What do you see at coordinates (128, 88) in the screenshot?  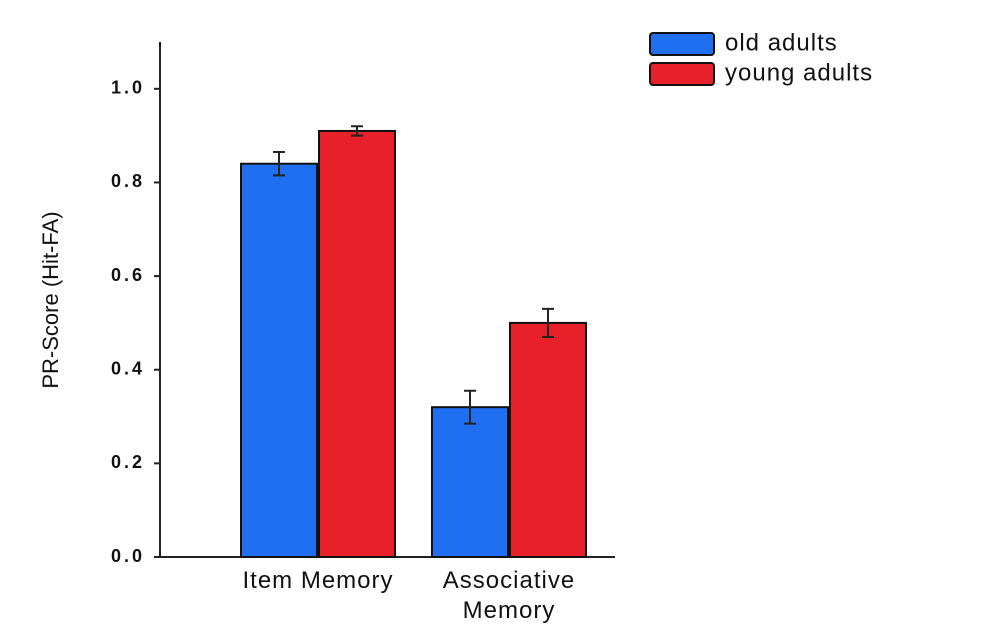 I see `y-tick-label: 1.0` at bounding box center [128, 88].